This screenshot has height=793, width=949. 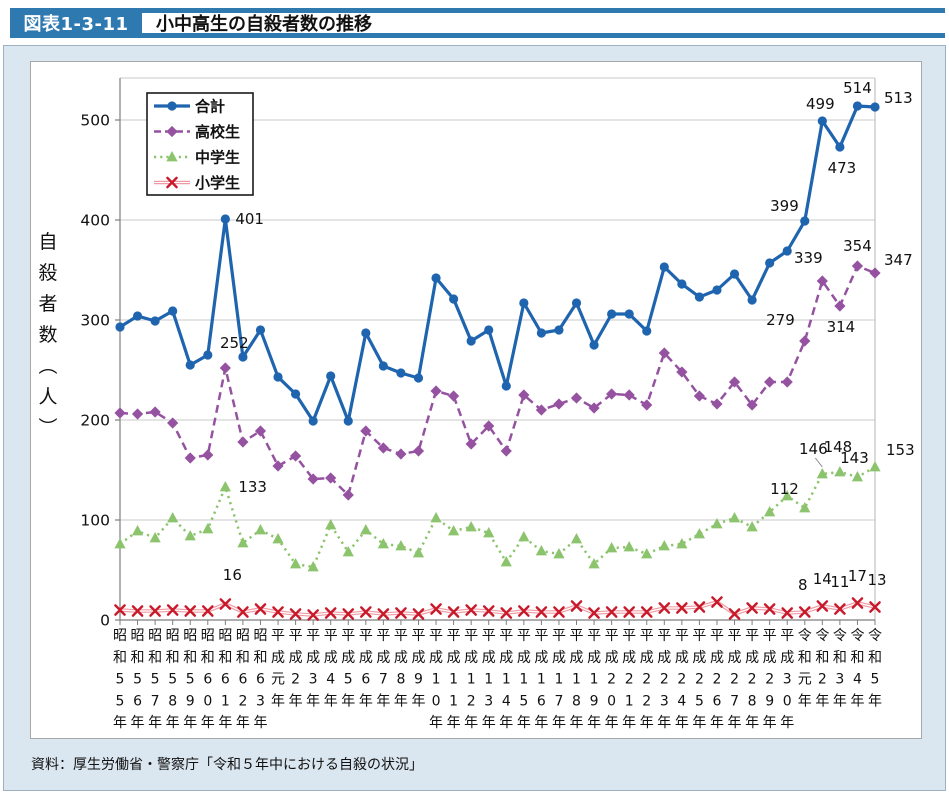 I want to click on data-label: 153, so click(x=900, y=450).